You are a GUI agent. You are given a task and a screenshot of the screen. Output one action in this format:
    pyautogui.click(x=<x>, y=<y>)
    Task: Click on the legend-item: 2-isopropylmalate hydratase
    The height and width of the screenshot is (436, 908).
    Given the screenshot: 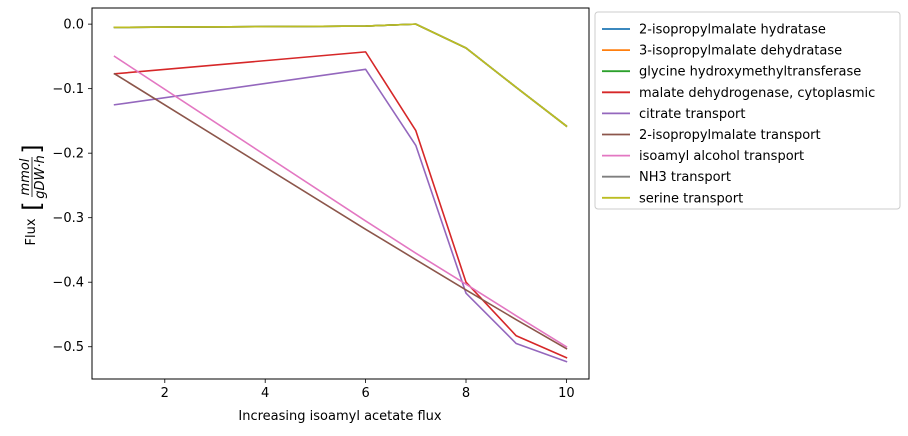 What is the action you would take?
    pyautogui.click(x=714, y=30)
    